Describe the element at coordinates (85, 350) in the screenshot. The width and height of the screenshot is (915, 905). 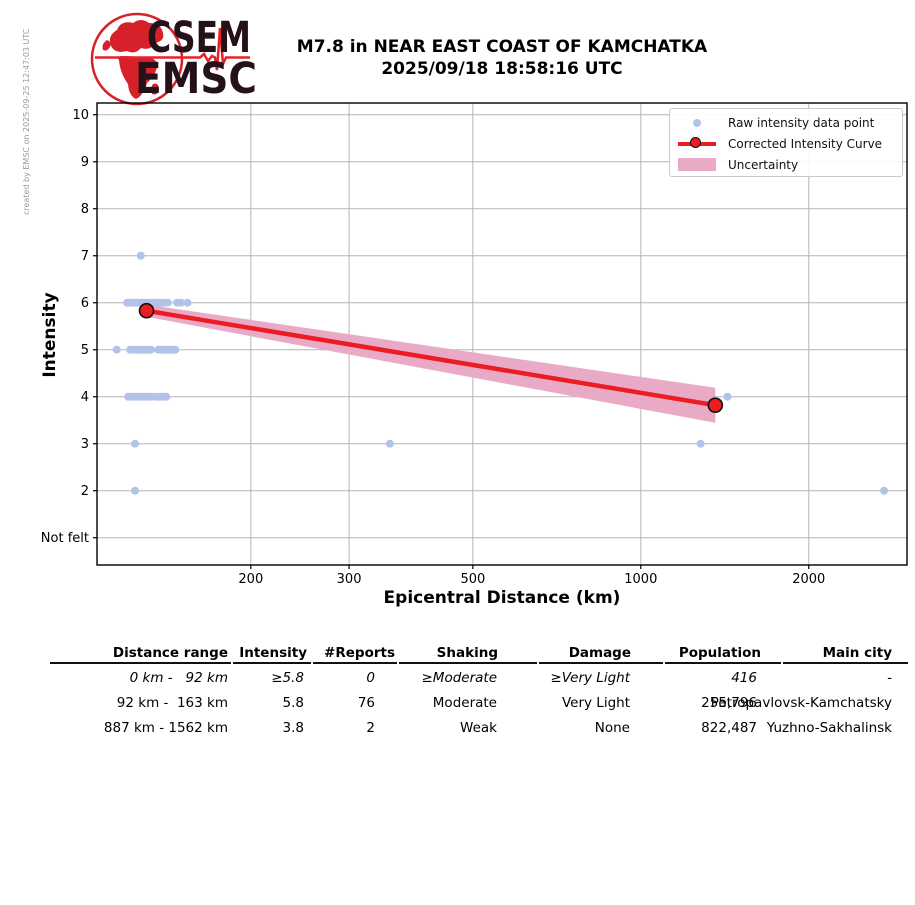
I see `y-tick-label: 5` at that location.